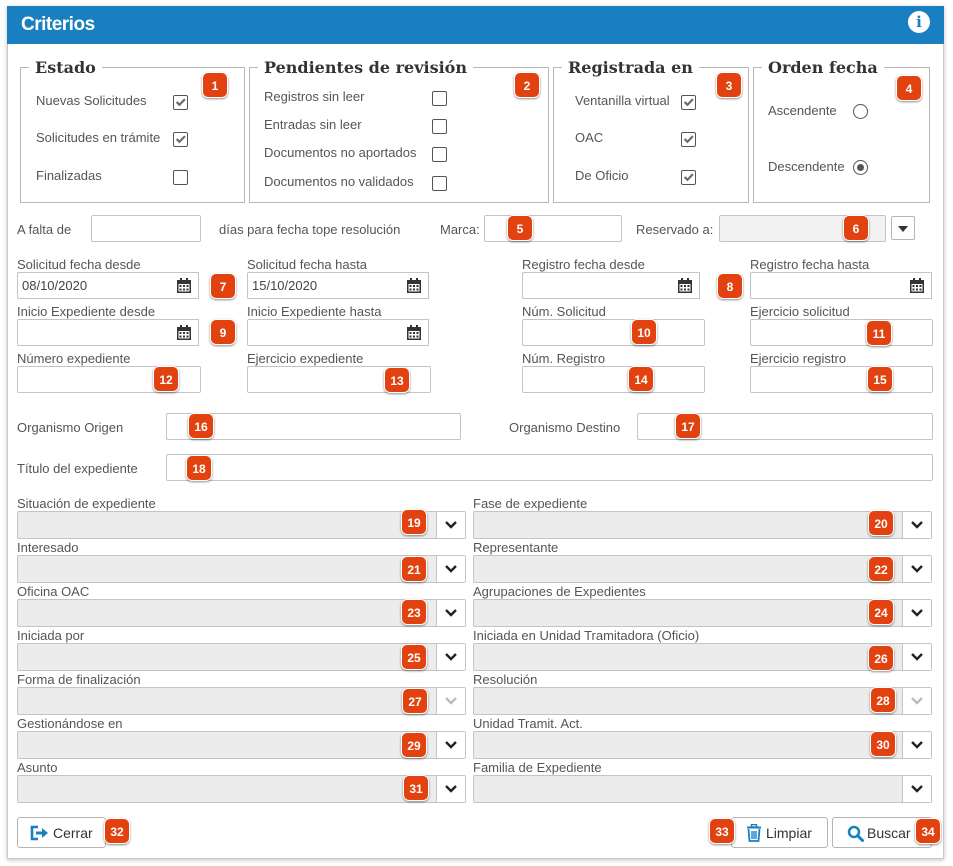 This screenshot has height=866, width=953. What do you see at coordinates (340, 152) in the screenshot?
I see `documentos-no-aportados-label: Documentos no aportados` at bounding box center [340, 152].